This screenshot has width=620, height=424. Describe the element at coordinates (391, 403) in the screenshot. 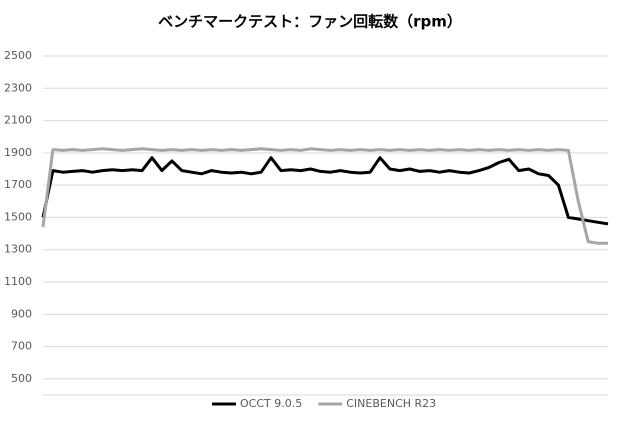

I see `legend-label: CINEBENCH R23` at that location.